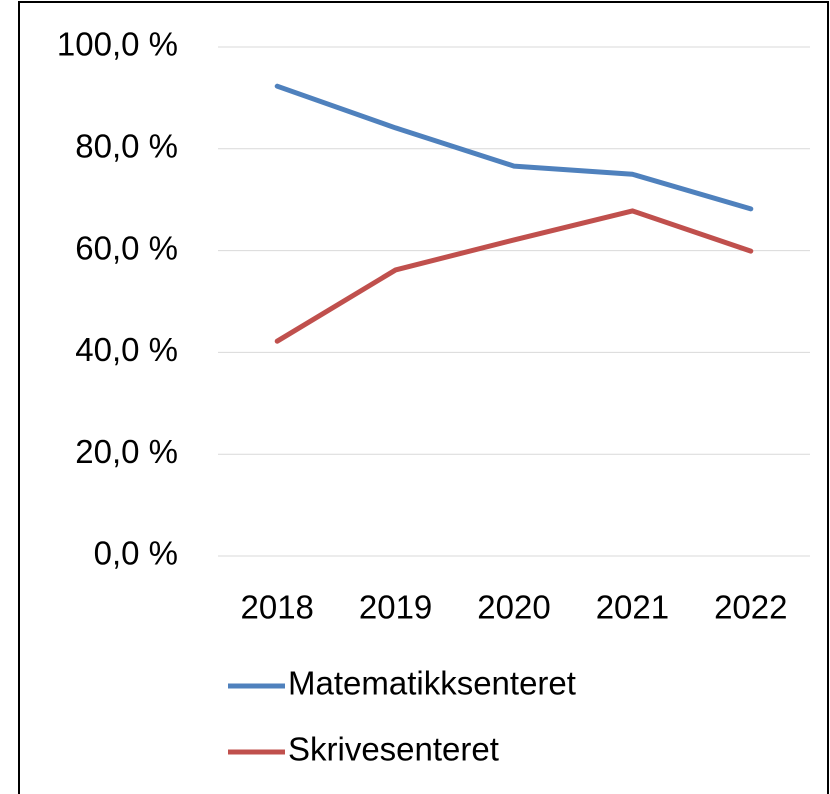 This screenshot has width=830, height=794. What do you see at coordinates (632, 607) in the screenshot?
I see `x-tick-label: 2021` at bounding box center [632, 607].